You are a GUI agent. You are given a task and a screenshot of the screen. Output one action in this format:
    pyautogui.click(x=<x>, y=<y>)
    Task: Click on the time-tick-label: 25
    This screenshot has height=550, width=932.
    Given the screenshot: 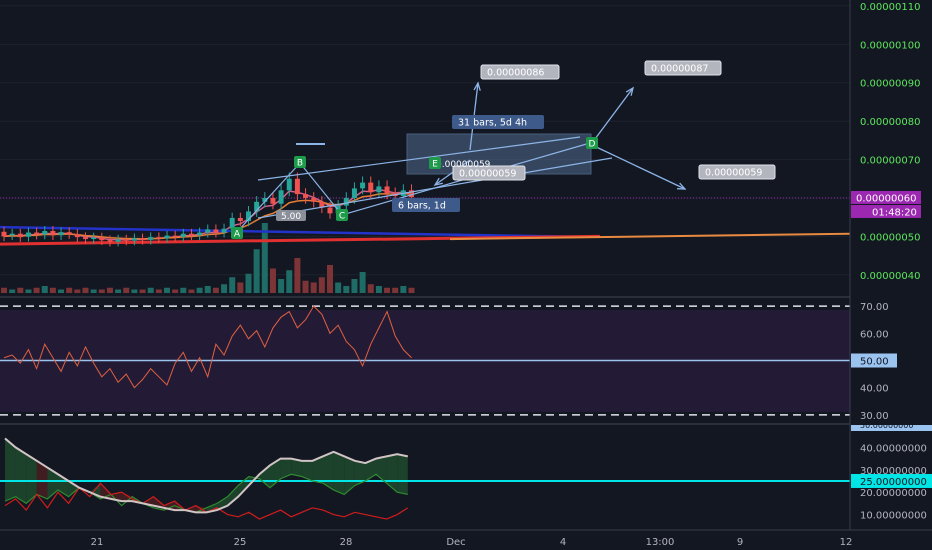 What is the action you would take?
    pyautogui.click(x=240, y=542)
    